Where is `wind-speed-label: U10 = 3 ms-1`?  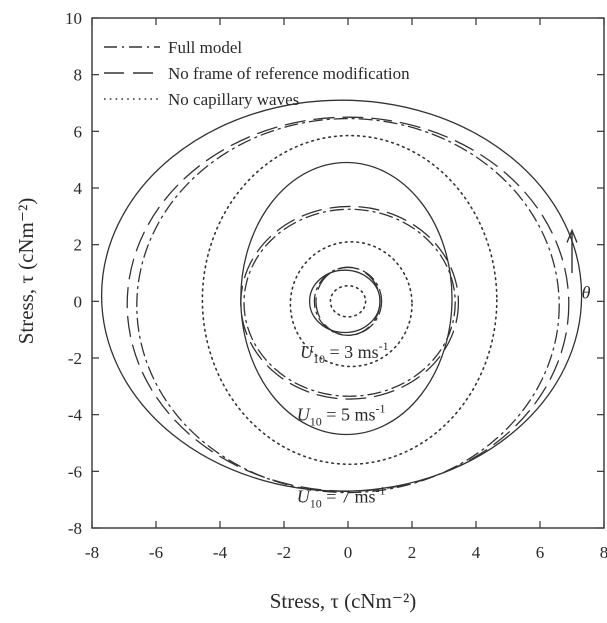 wind-speed-label: U10 = 3 ms-1 is located at coordinates (344, 352).